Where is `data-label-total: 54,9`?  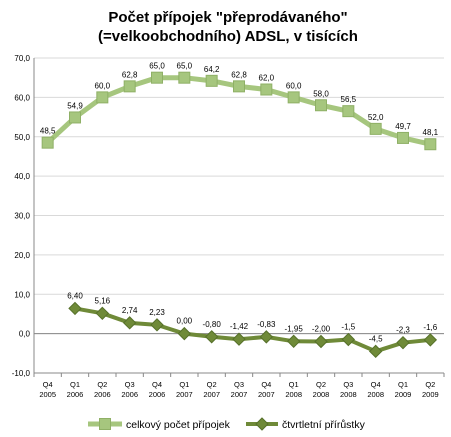 data-label-total: 54,9 is located at coordinates (75, 105).